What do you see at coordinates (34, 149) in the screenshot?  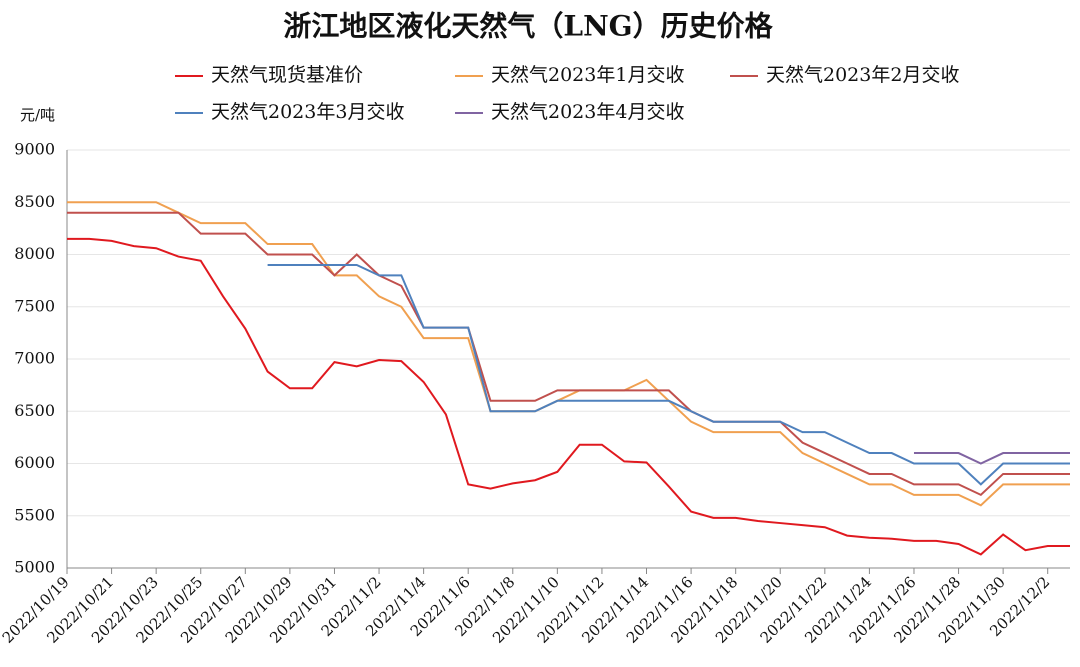 I see `y-tick-label: 9000` at bounding box center [34, 149].